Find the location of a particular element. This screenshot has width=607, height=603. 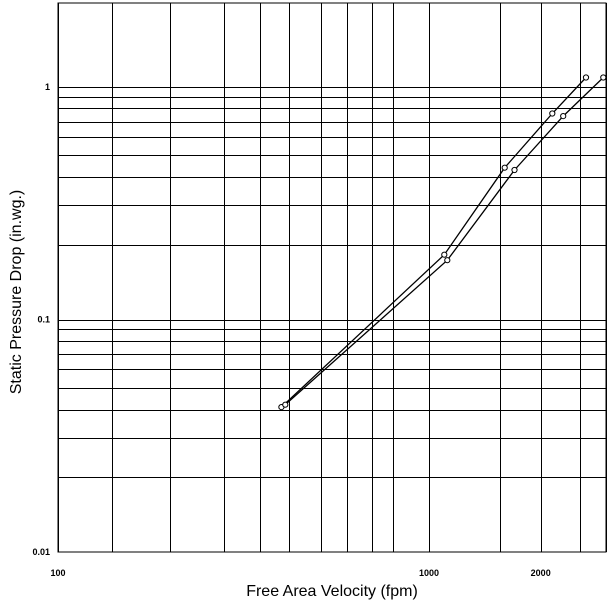

x-axis-label: Free Area Velocity (fpm) is located at coordinates (332, 591).